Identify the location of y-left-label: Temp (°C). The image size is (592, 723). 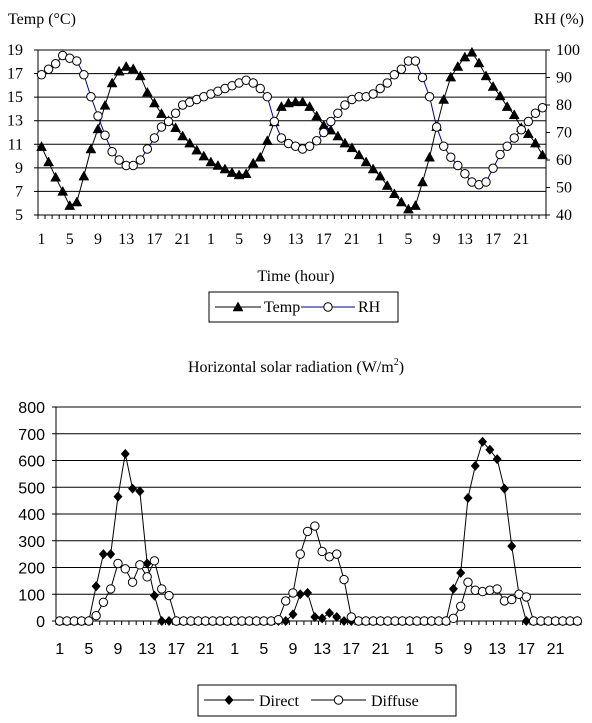
(42, 19).